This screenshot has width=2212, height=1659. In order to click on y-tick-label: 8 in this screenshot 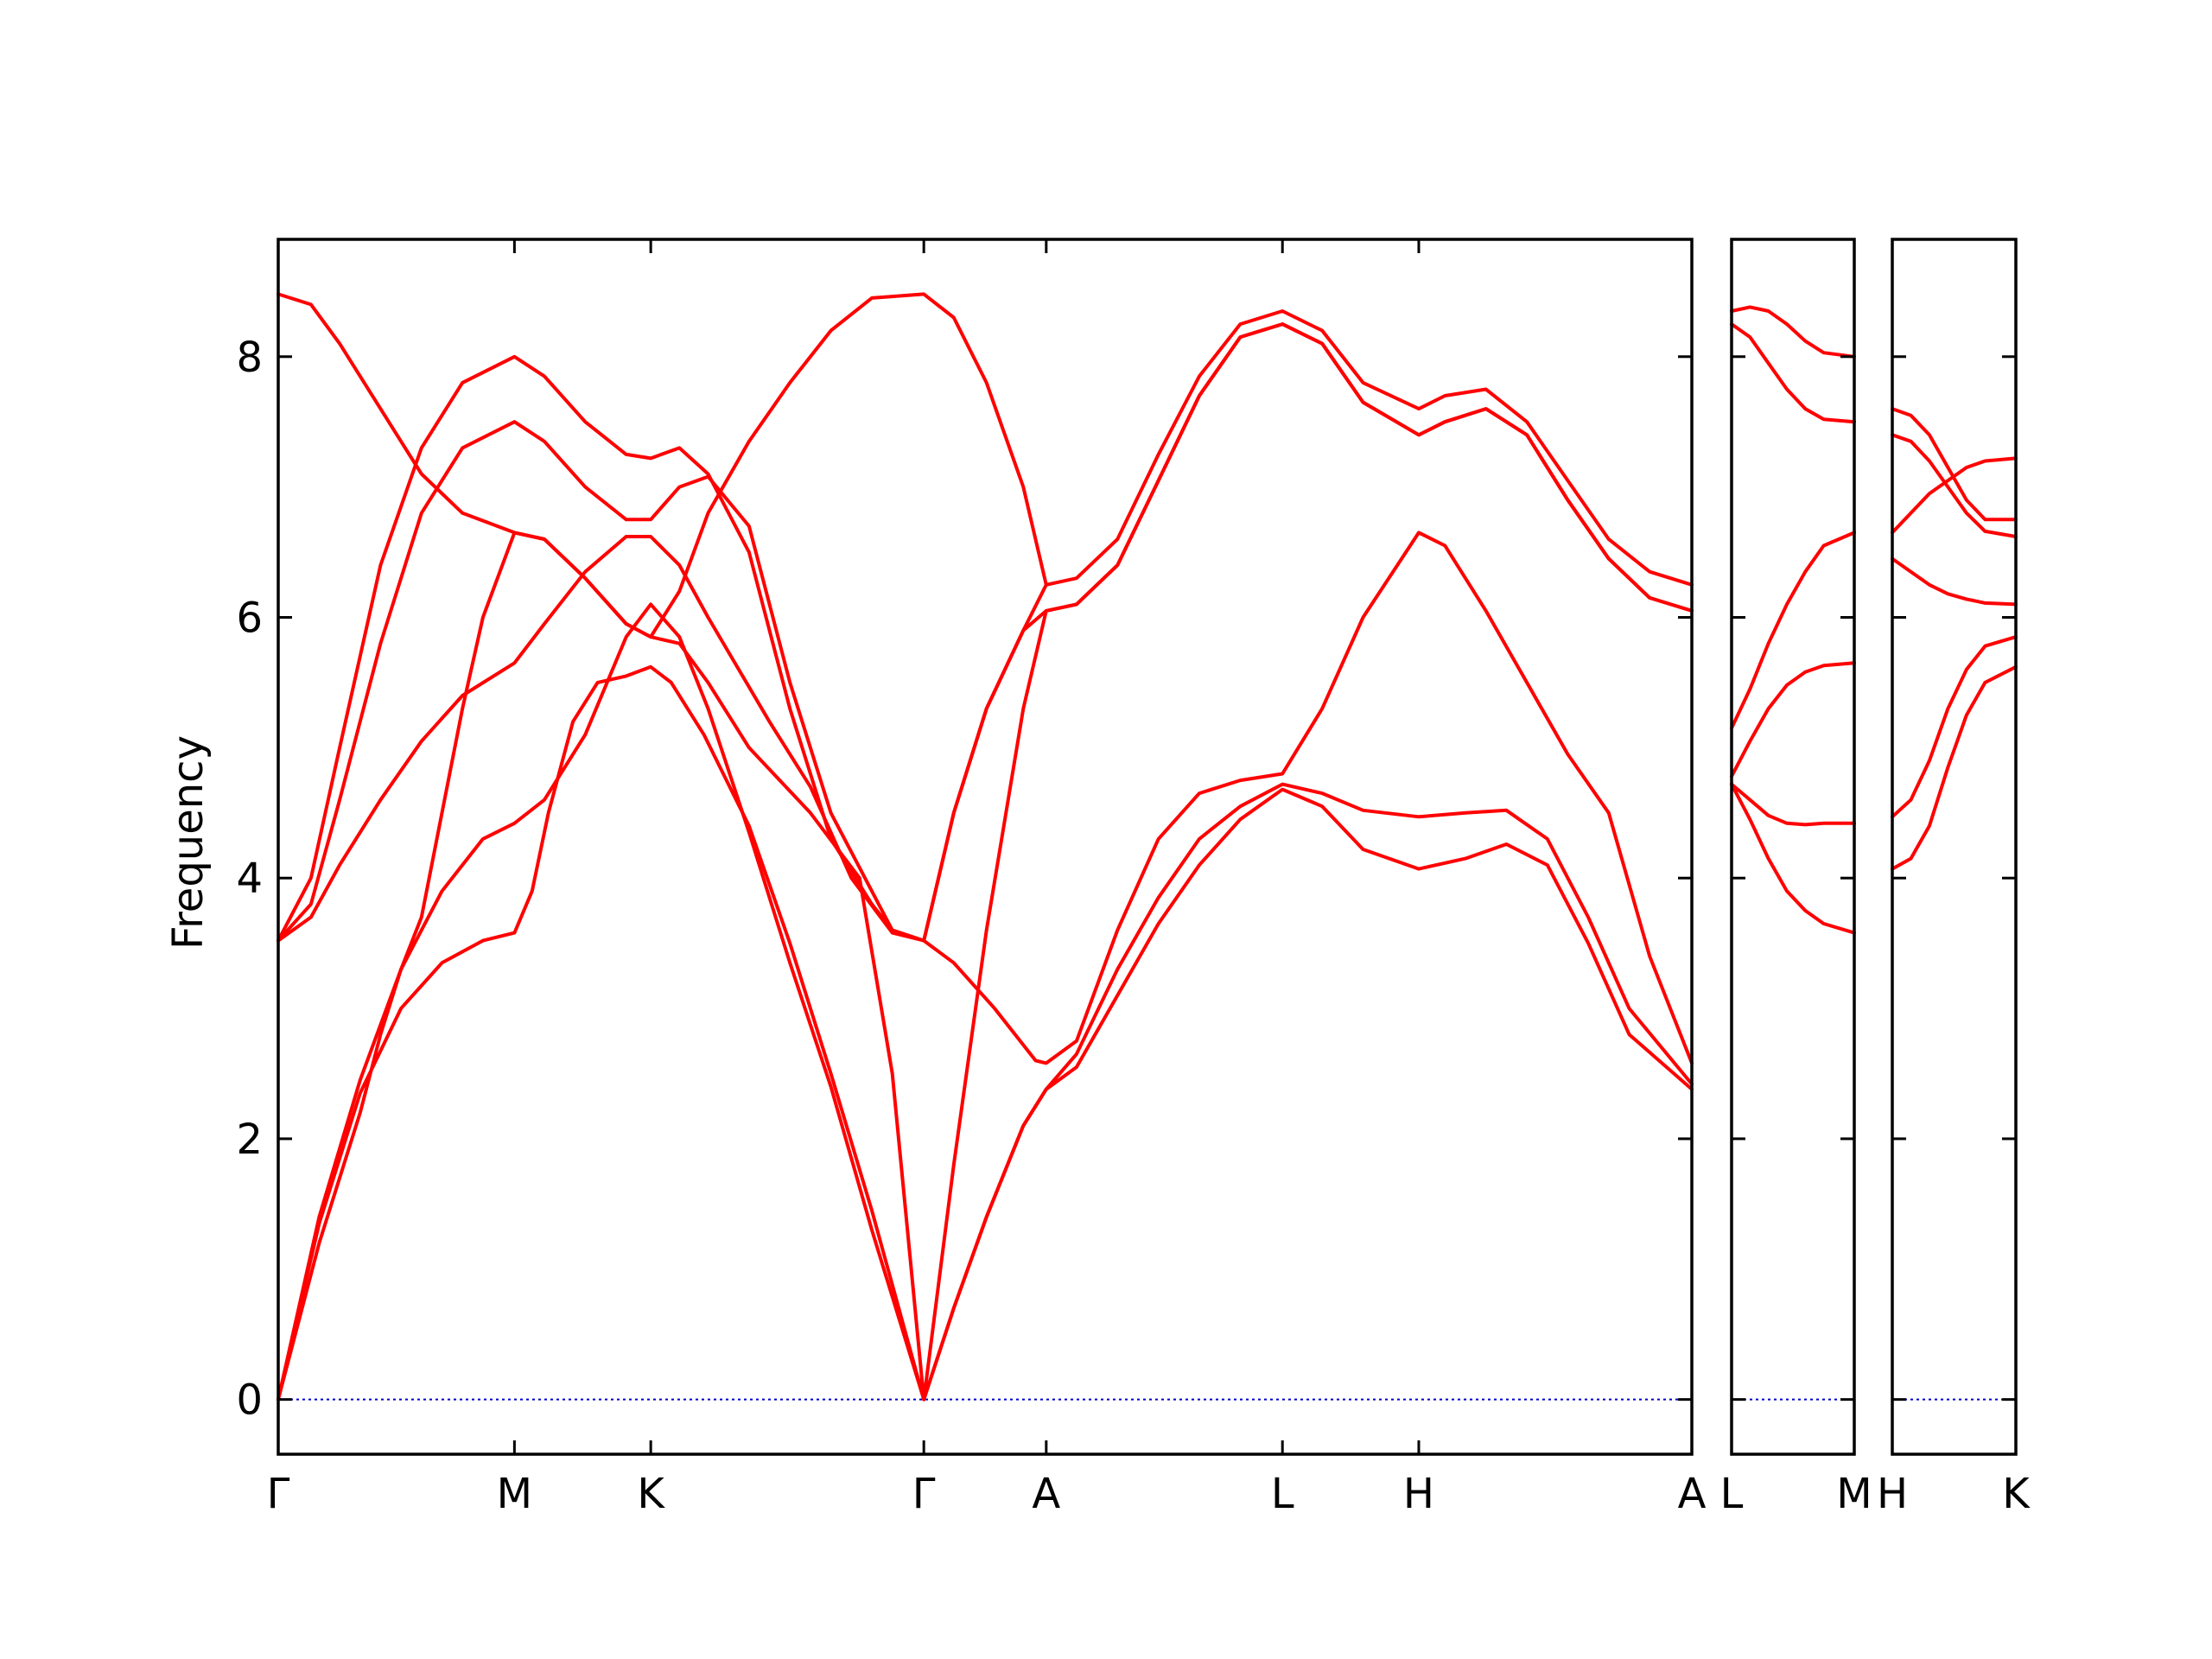, I will do `click(249, 358)`.